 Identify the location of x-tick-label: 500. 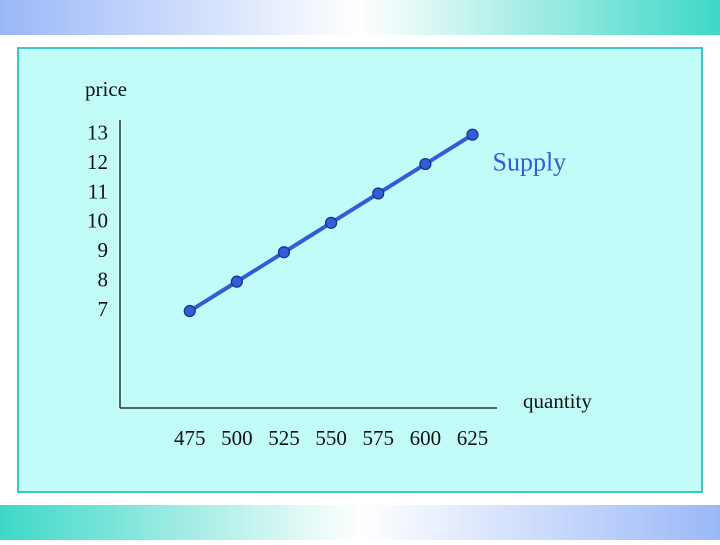
(237, 438).